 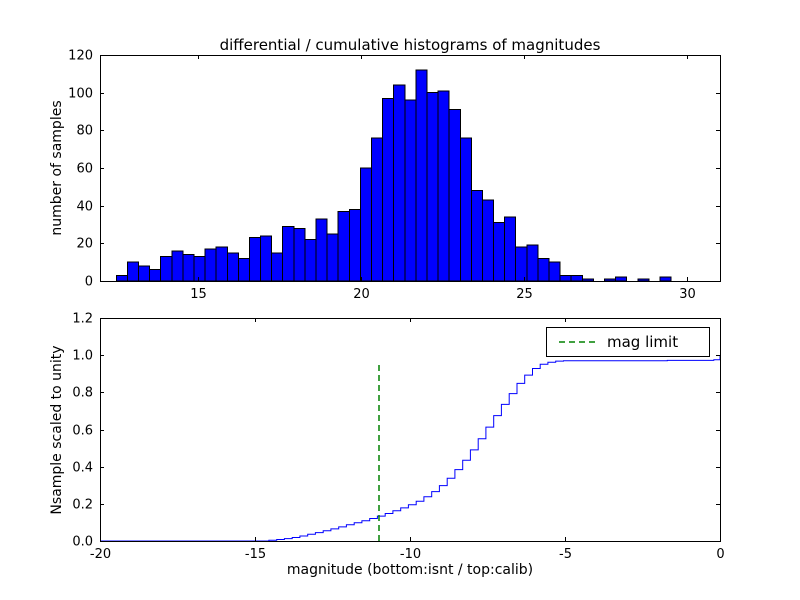 What do you see at coordinates (57, 168) in the screenshot?
I see `top-y-axis-label: number of samples` at bounding box center [57, 168].